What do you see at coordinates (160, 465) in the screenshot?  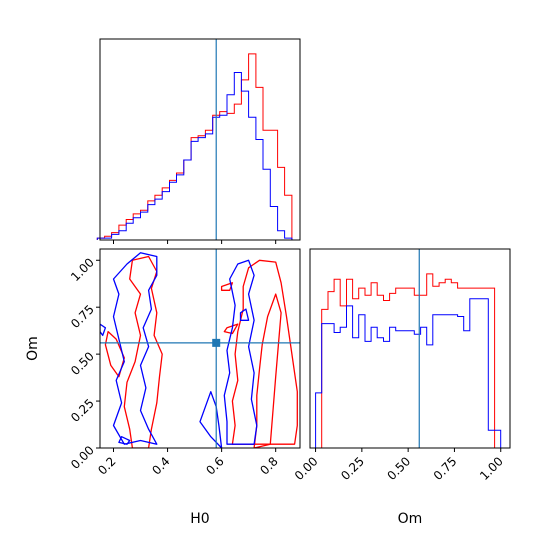 I see `contour-xtick-label: 0.4` at bounding box center [160, 465].